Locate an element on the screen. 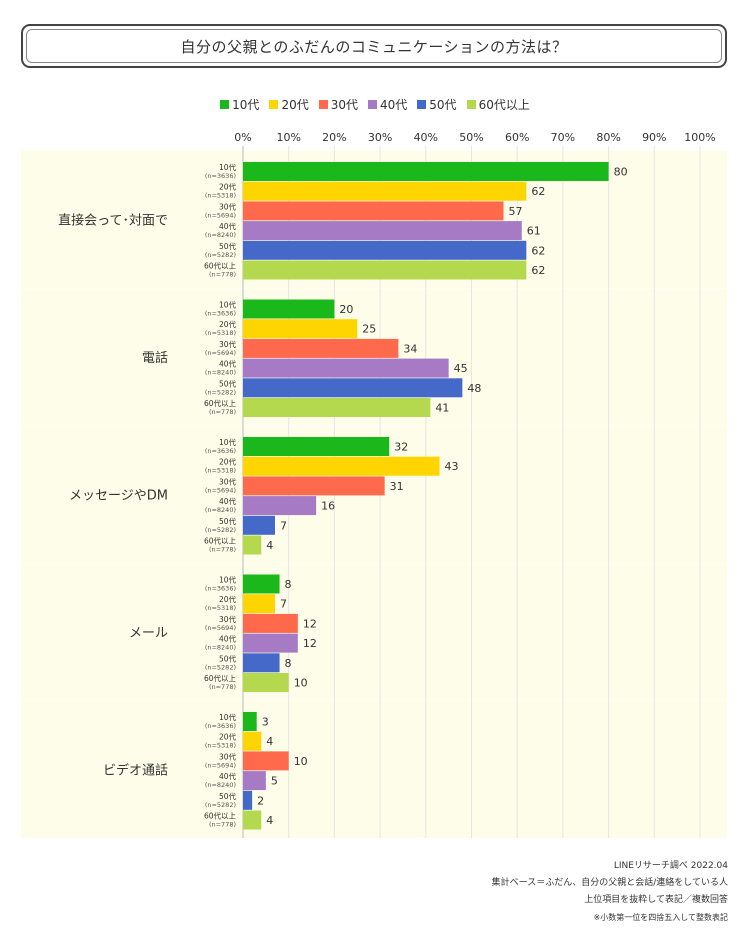  legend-label-0: 10代 is located at coordinates (246, 105).